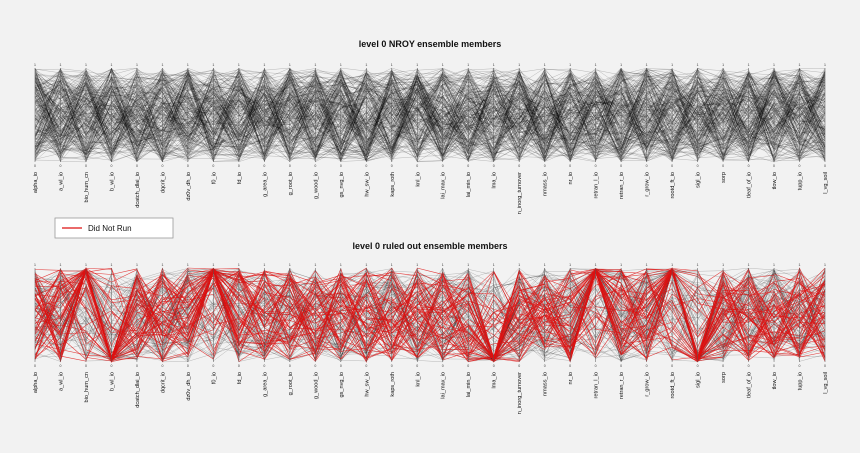 The image size is (860, 453). Describe the element at coordinates (138, 390) in the screenshot. I see `axis-label-dcatch_dlai_io: dcatch_dlai_io` at that location.